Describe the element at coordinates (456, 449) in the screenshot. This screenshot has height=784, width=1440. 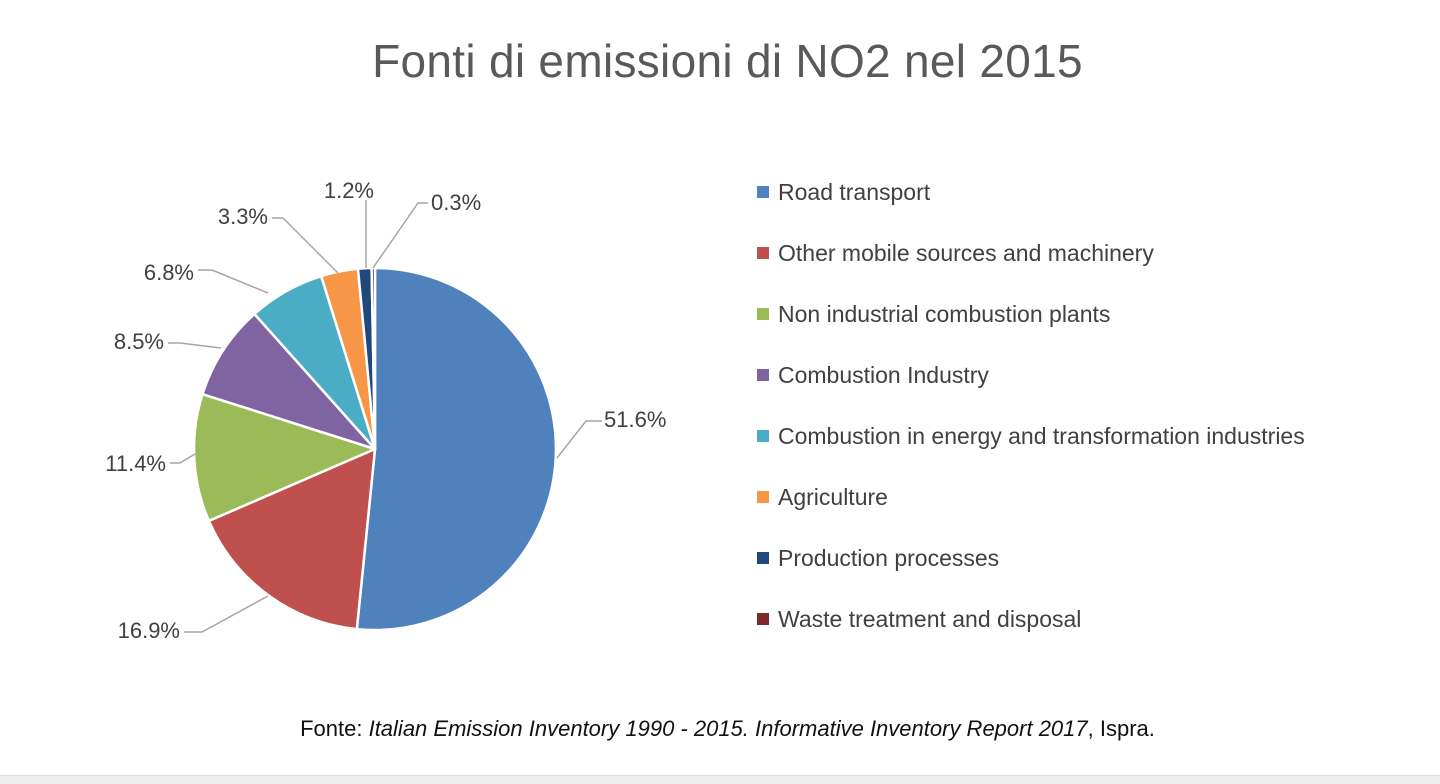
I see `pie-slice-road-transport` at that location.